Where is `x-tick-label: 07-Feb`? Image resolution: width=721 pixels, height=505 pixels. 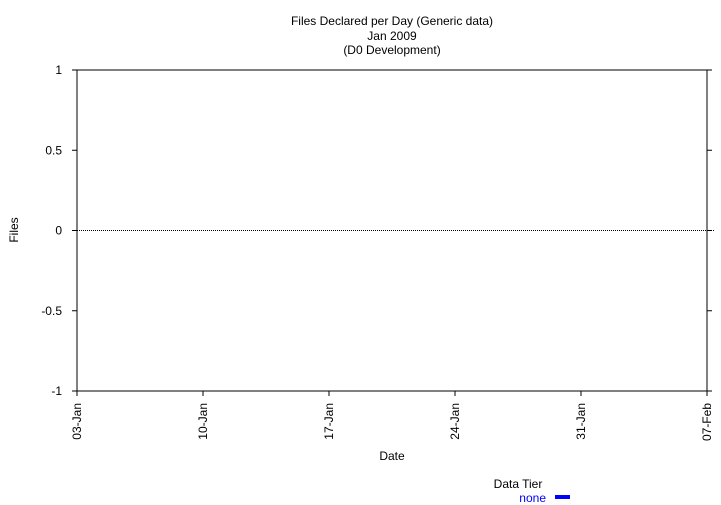
x-tick-label: 07-Feb is located at coordinates (707, 422).